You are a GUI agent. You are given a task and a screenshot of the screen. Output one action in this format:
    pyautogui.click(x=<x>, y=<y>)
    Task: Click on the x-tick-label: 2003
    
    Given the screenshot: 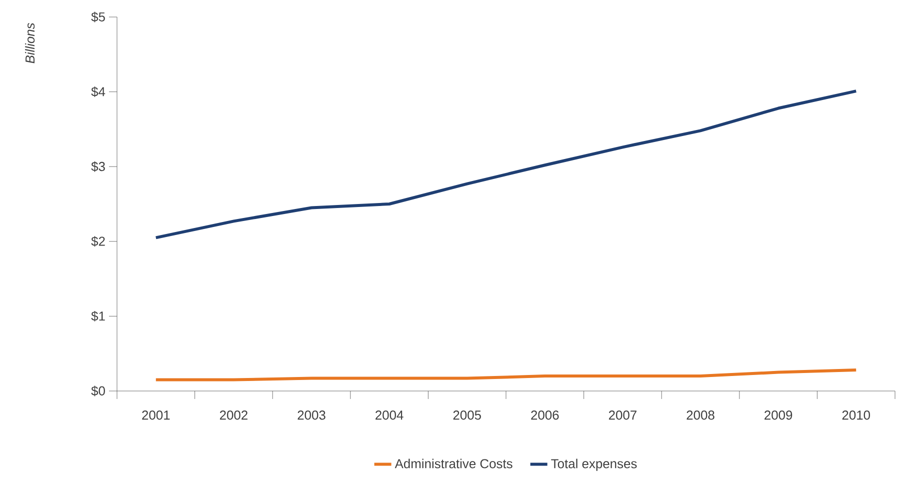 What is the action you would take?
    pyautogui.click(x=312, y=415)
    